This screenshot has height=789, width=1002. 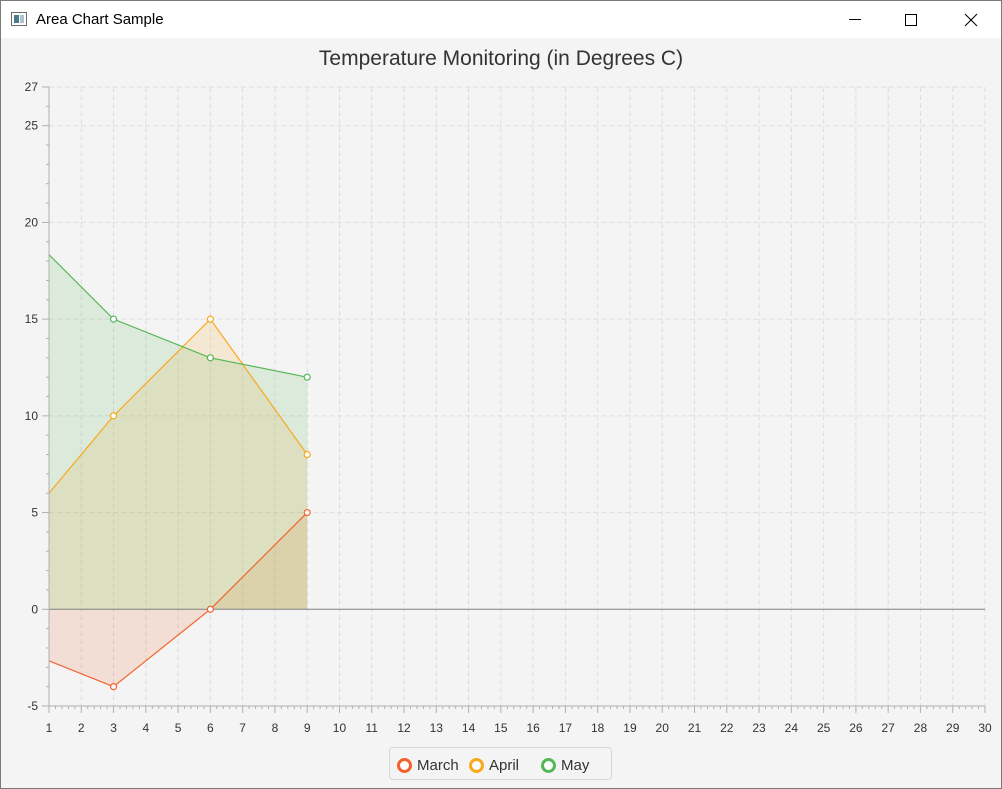 I want to click on legend-item-march: March, so click(x=428, y=765).